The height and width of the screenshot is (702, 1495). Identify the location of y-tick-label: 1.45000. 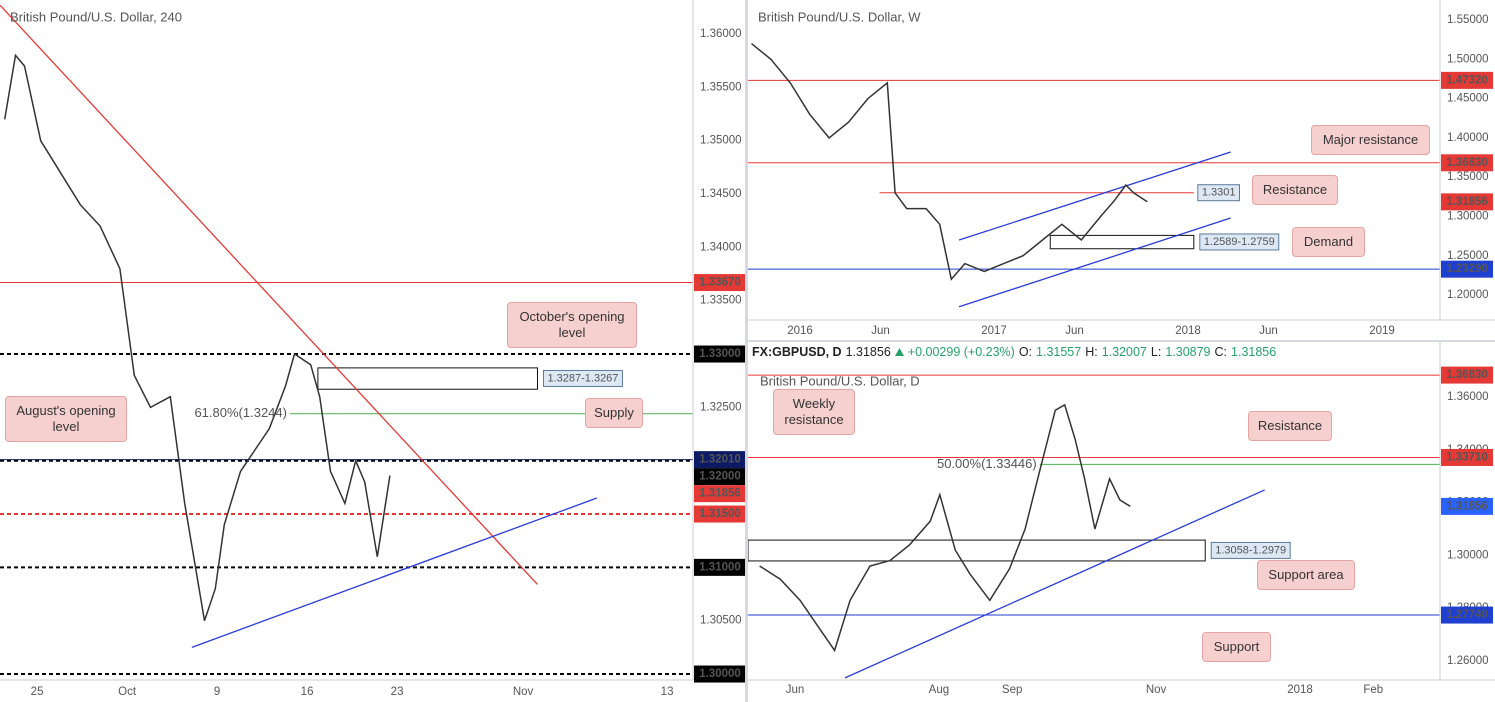
(1468, 99).